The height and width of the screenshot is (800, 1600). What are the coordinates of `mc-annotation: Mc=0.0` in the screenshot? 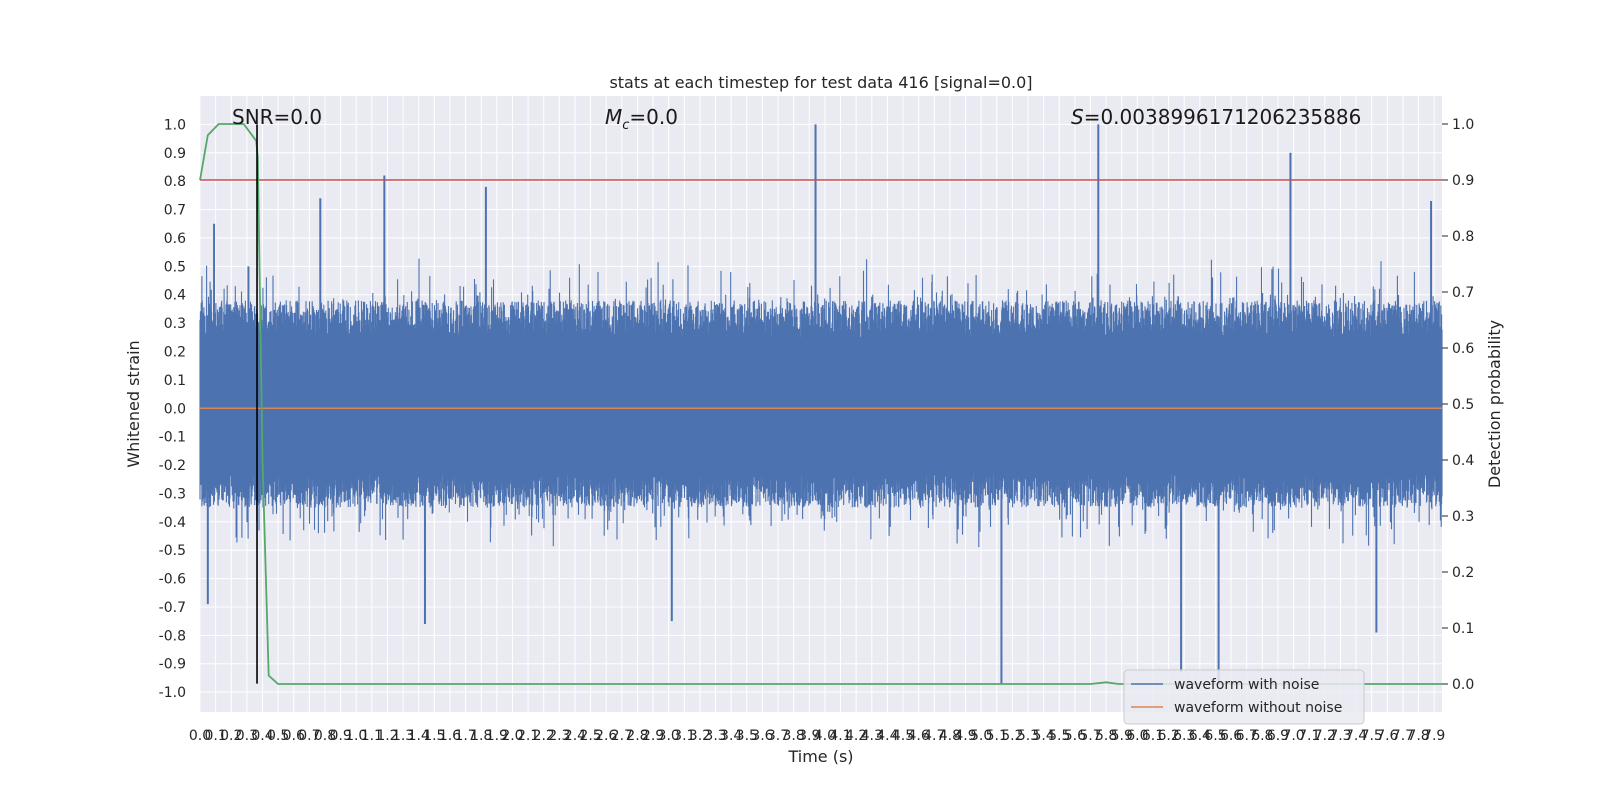 It's located at (641, 119).